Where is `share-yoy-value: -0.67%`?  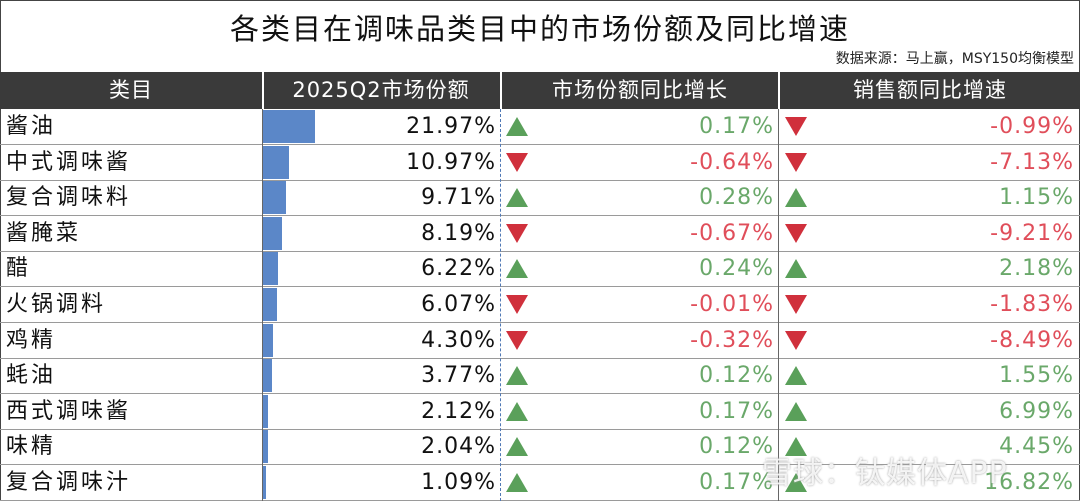 share-yoy-value: -0.67% is located at coordinates (732, 233).